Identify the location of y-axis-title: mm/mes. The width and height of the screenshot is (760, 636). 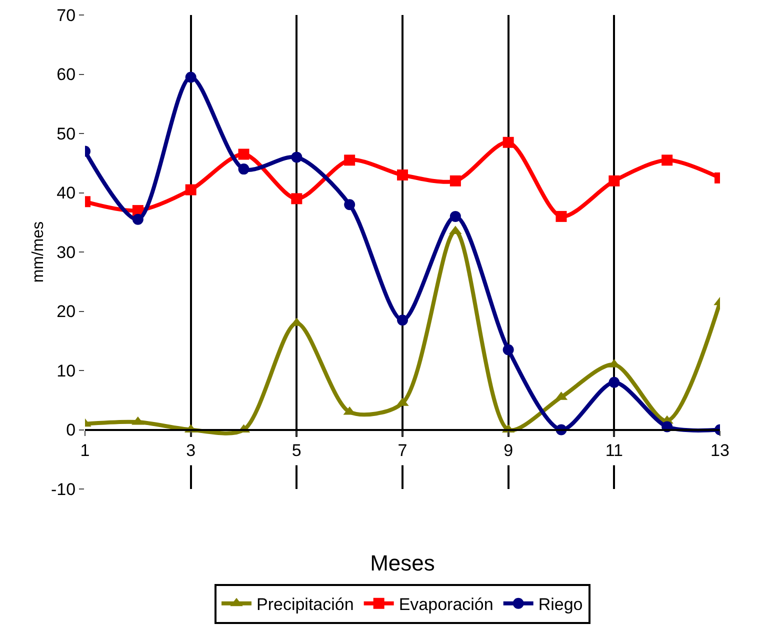
(38, 252).